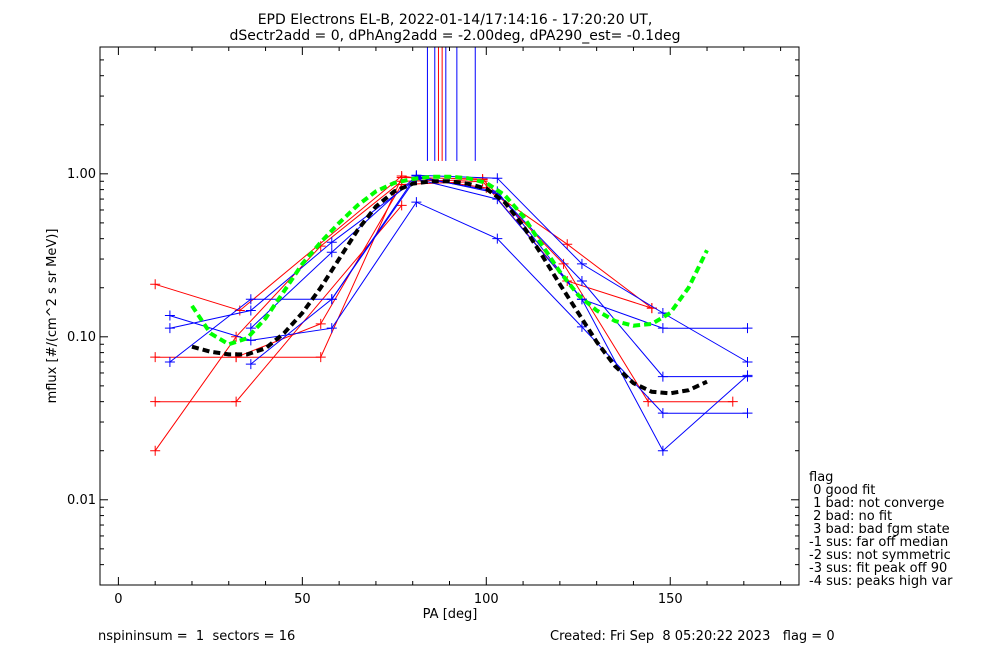 The image size is (1000, 650). Describe the element at coordinates (850, 516) in the screenshot. I see `legend-entry: 2 bad: no fit` at that location.